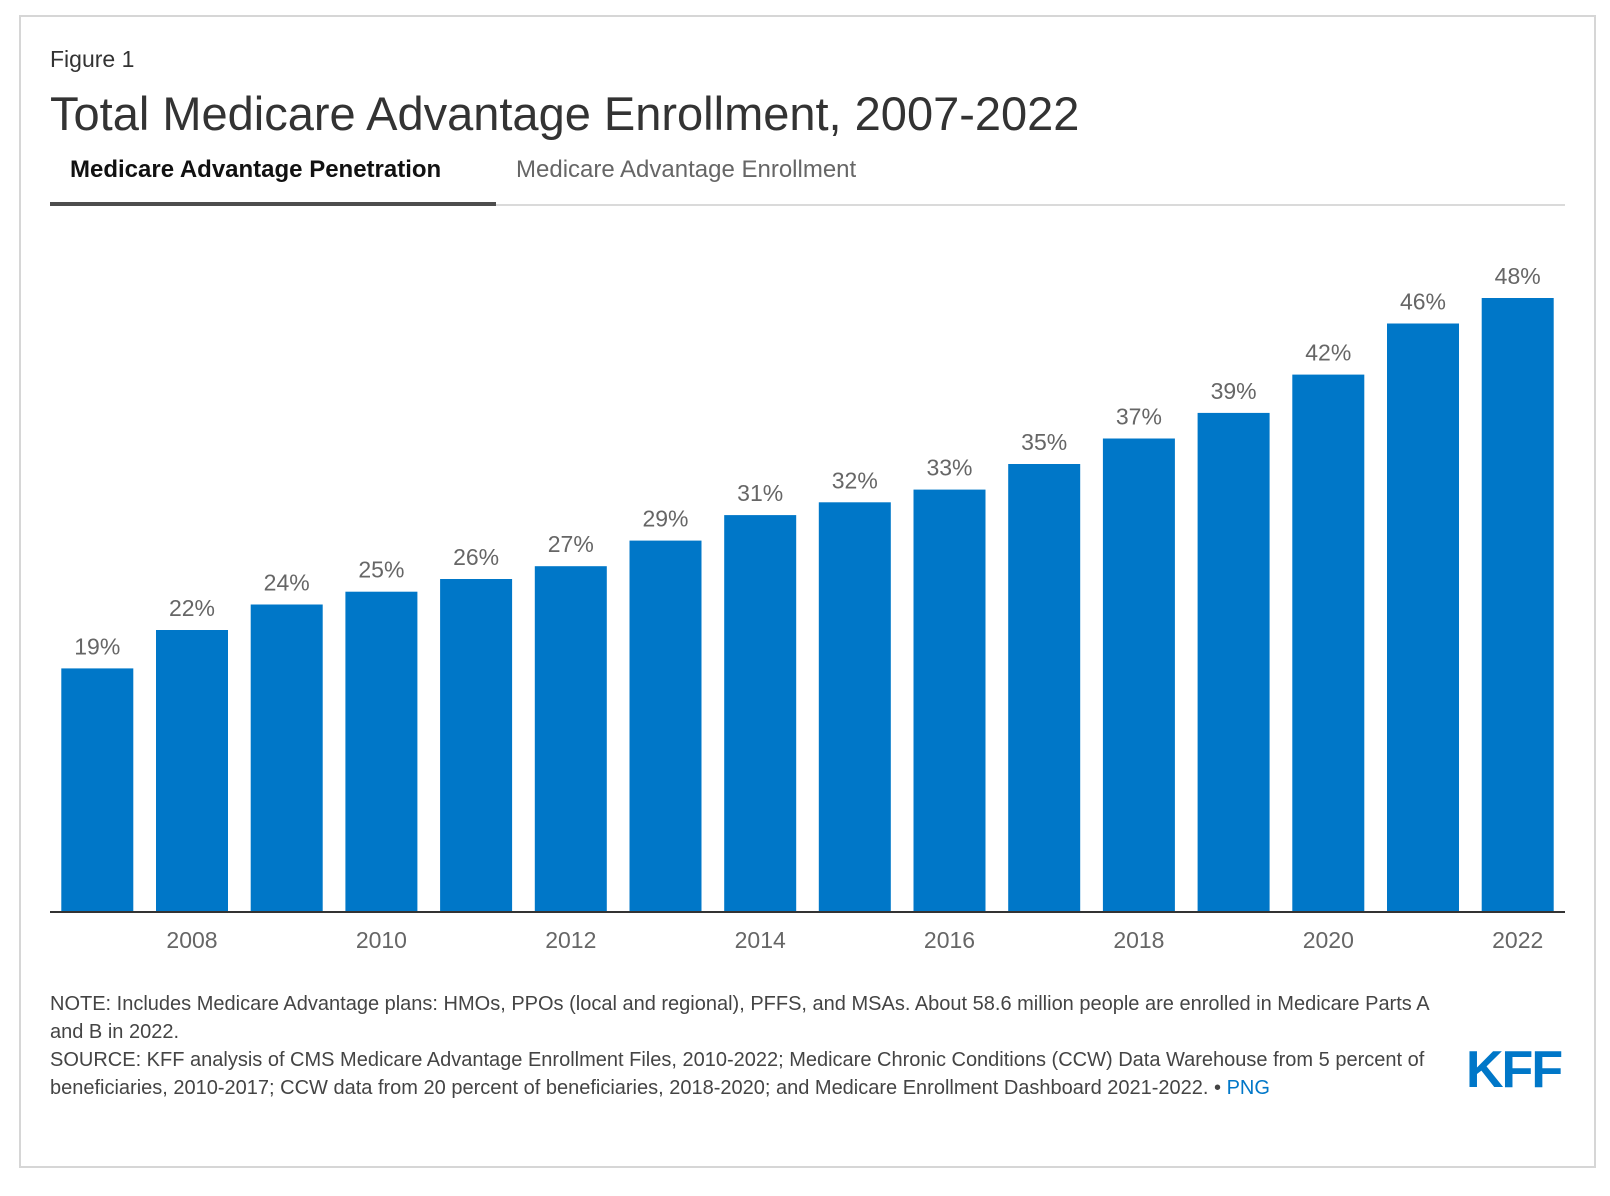 Image resolution: width=1610 pixels, height=1196 pixels. Describe the element at coordinates (570, 940) in the screenshot. I see `x-tick-2012: 2012` at that location.